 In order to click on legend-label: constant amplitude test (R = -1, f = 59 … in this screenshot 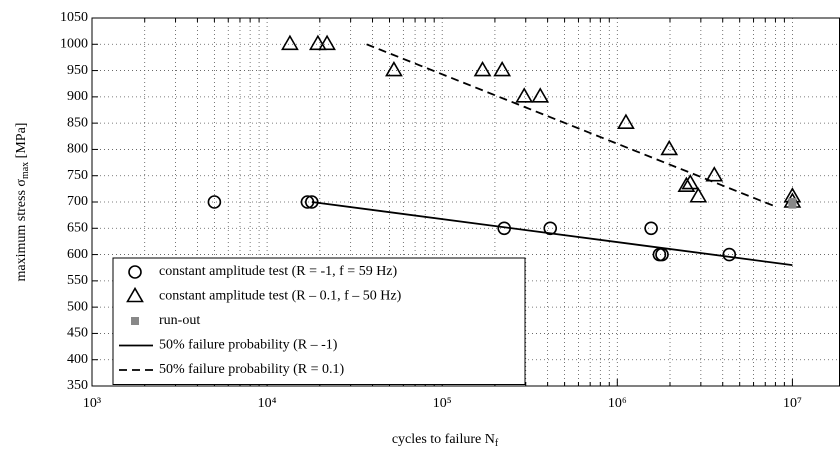, I will do `click(278, 271)`.